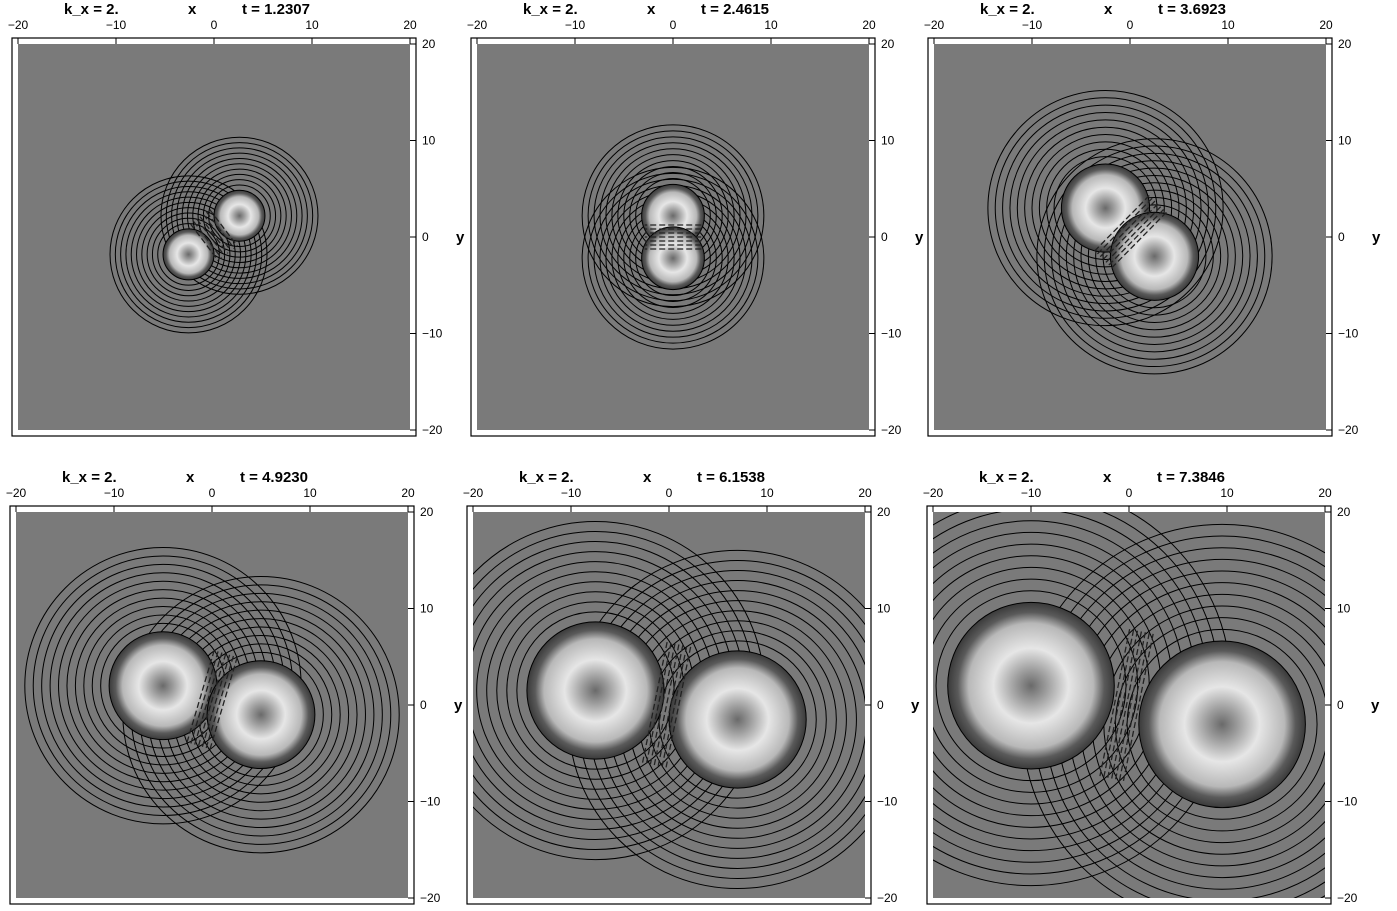  What do you see at coordinates (731, 477) in the screenshot?
I see `time-label: t = 6.1538` at bounding box center [731, 477].